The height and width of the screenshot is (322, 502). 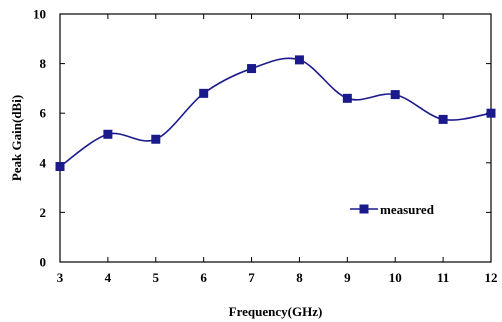 I want to click on y-tick-label: 6, so click(x=43, y=113).